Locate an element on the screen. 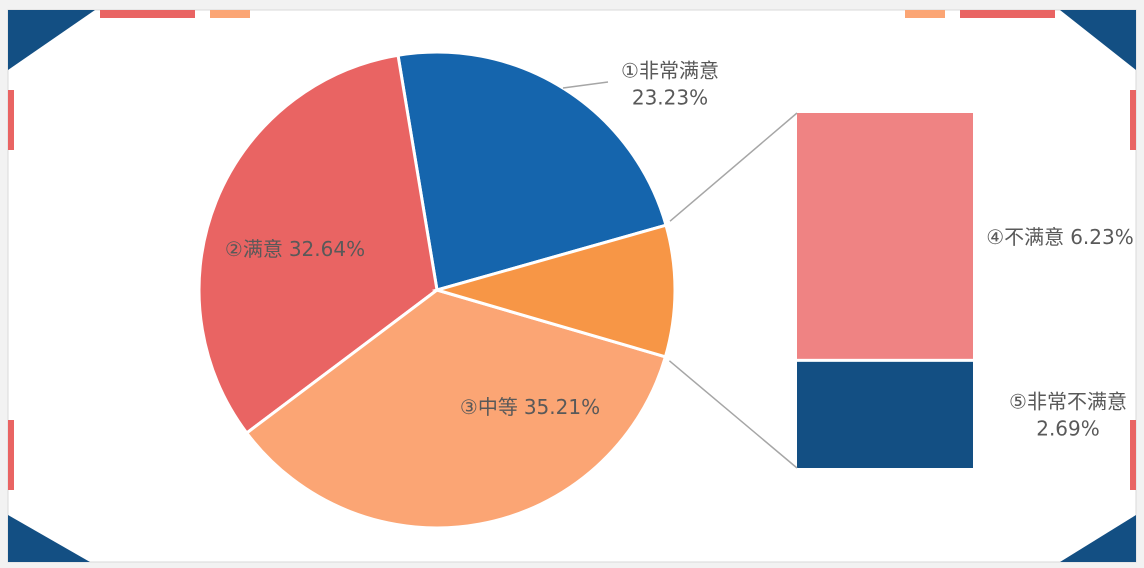 The width and height of the screenshot is (1144, 568). data-label: ②满意 32.64% is located at coordinates (295, 249).